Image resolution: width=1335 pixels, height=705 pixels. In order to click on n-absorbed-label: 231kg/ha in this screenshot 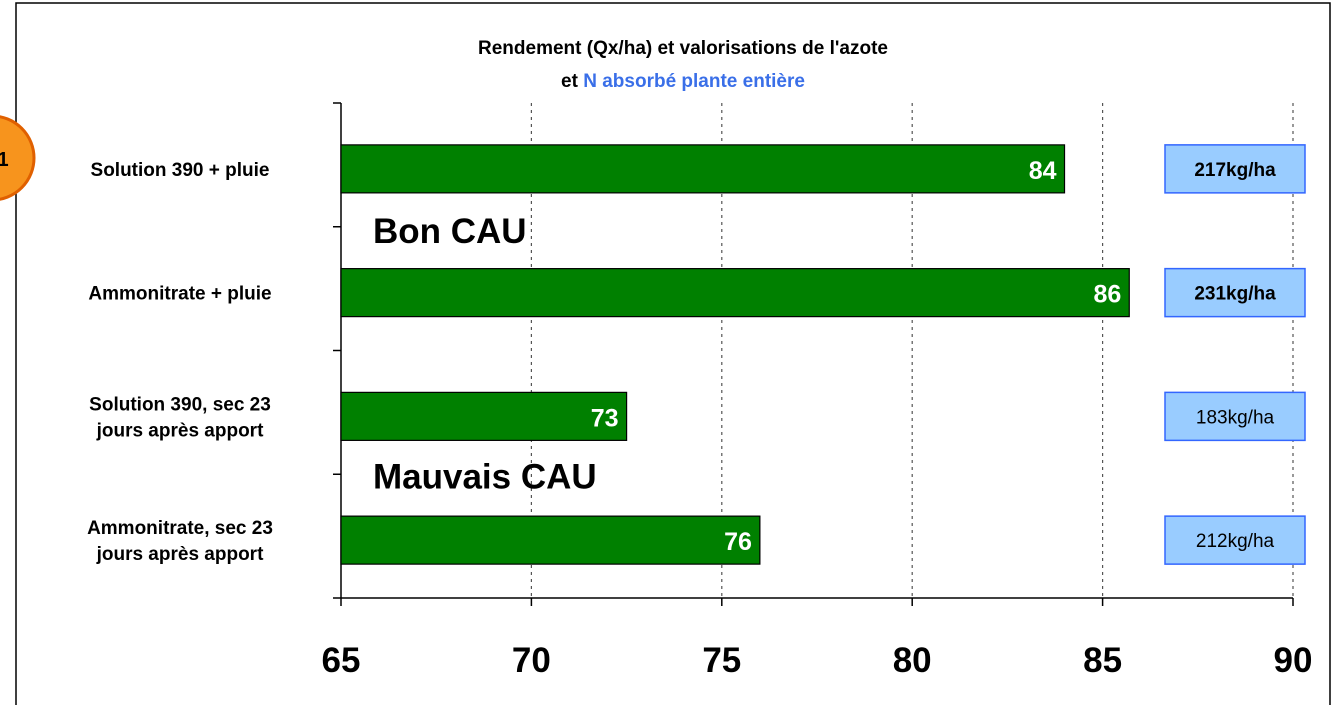, I will do `click(1235, 294)`.